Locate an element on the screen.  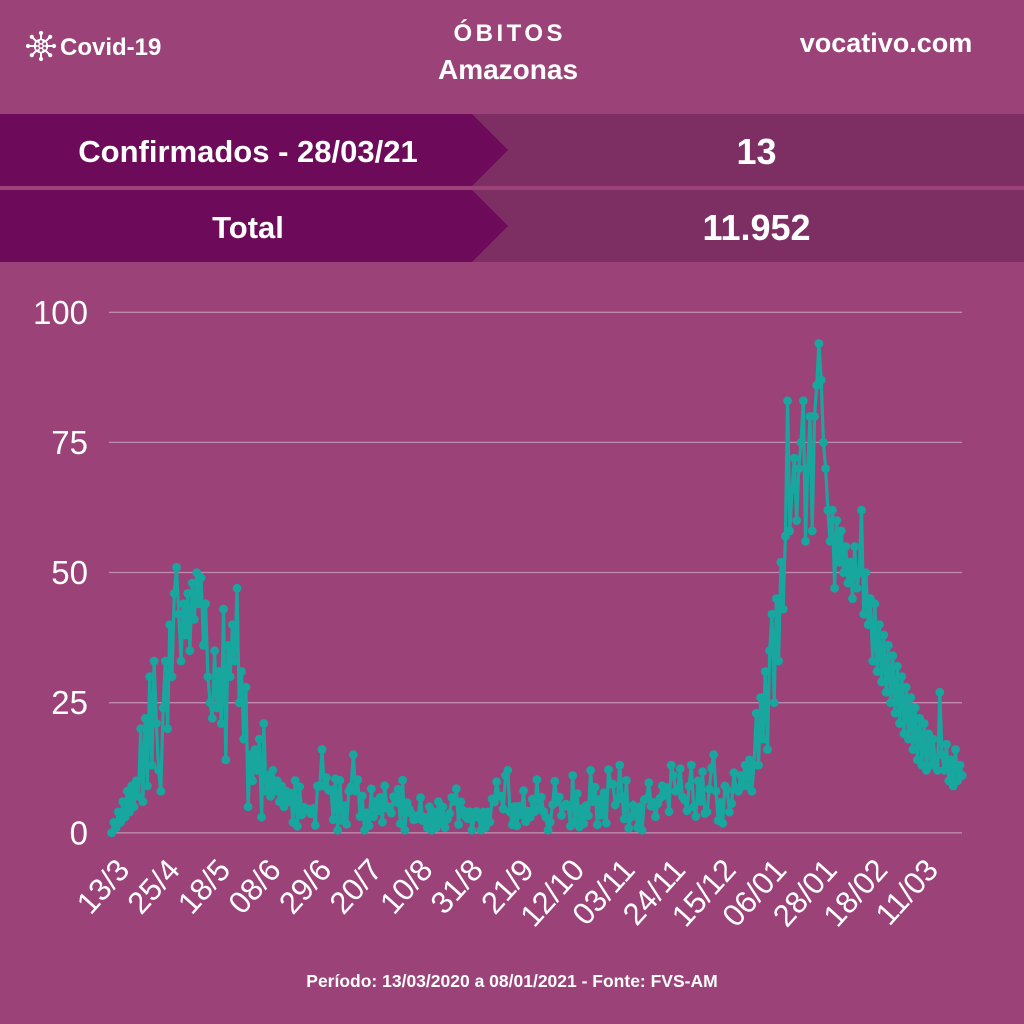
svg-text: 10/8 is located at coordinates (406, 886).